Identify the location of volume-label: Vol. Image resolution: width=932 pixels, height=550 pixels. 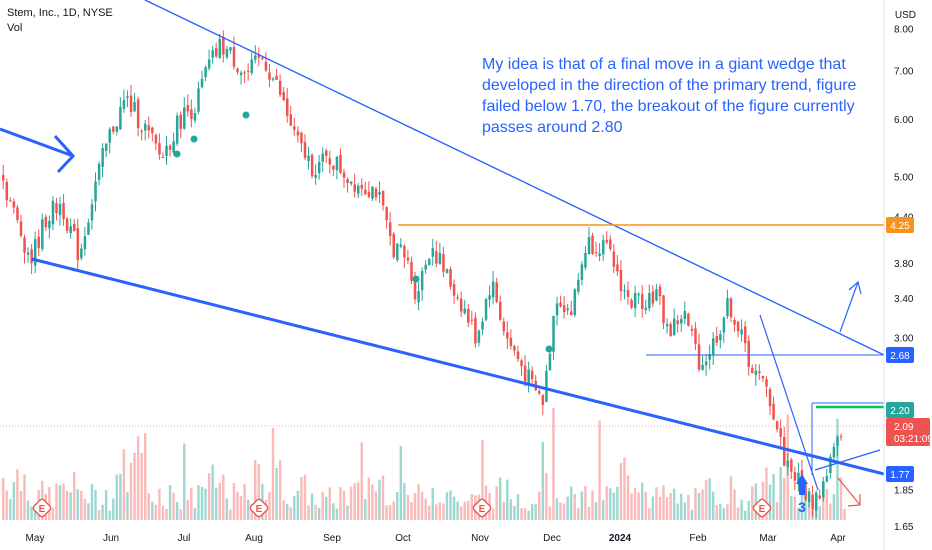
(15, 28).